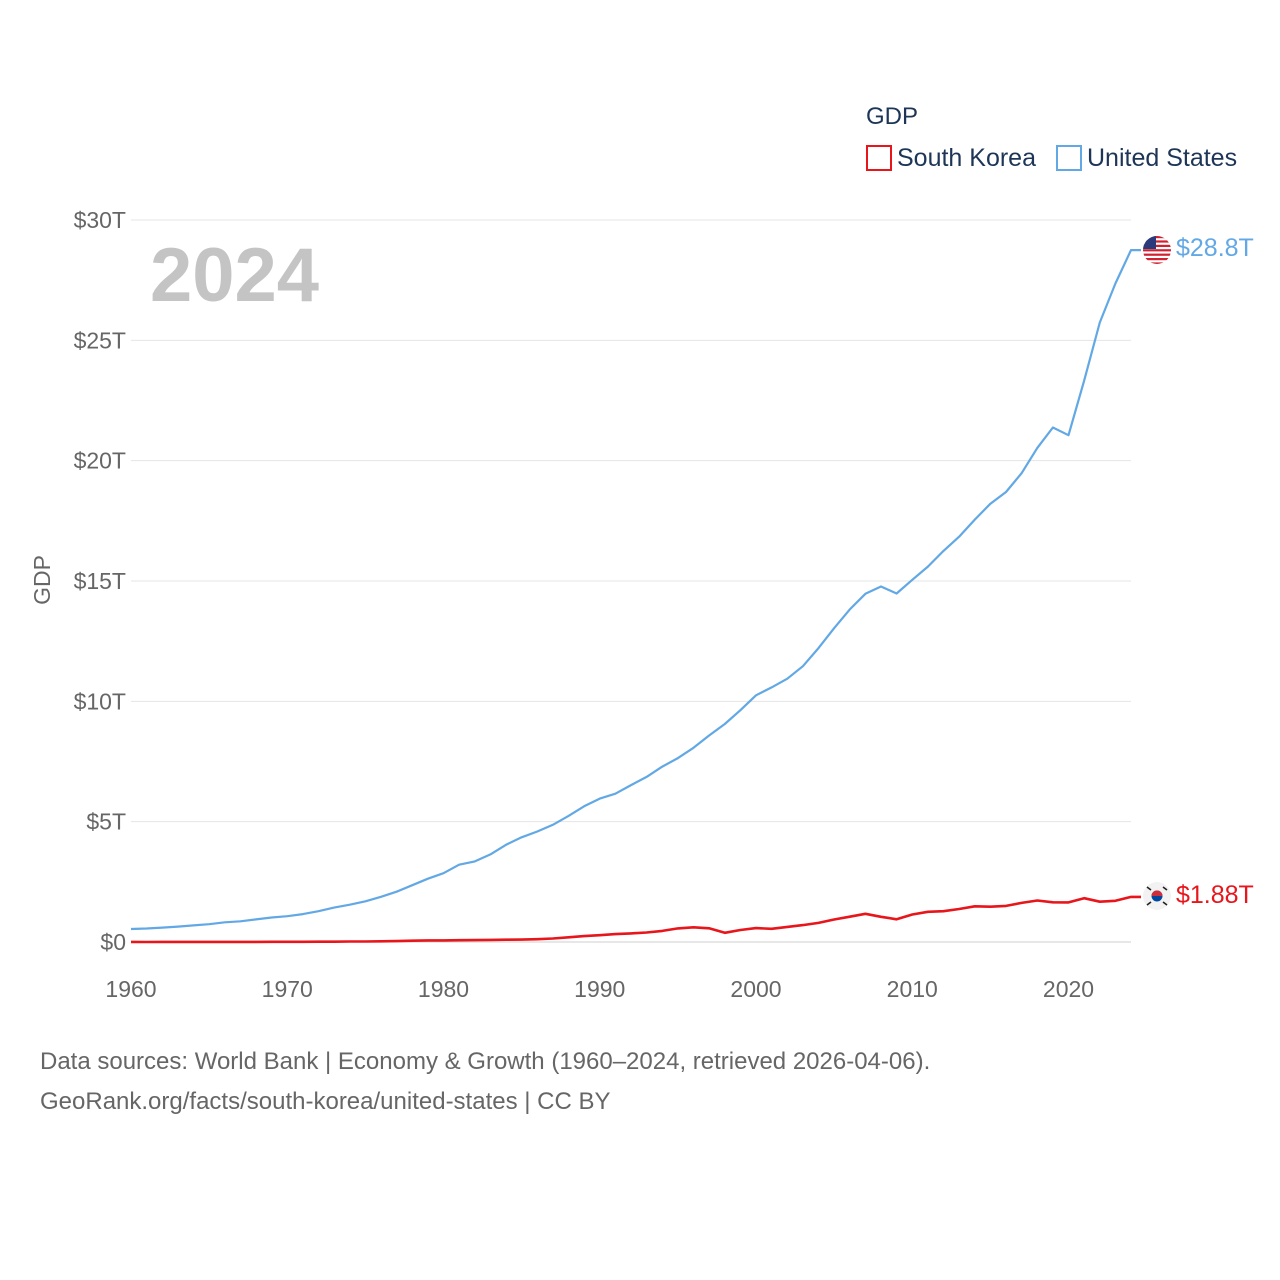 The image size is (1280, 1280). I want to click on x-tick-label: 1990, so click(599, 989).